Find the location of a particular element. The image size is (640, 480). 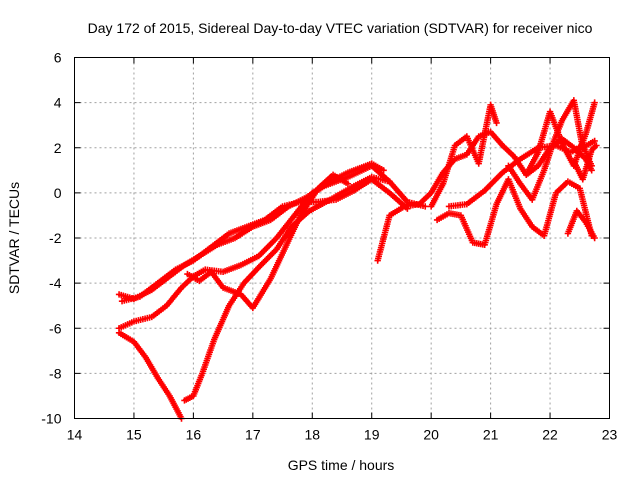

y-tick-label: 2 is located at coordinates (58, 148).